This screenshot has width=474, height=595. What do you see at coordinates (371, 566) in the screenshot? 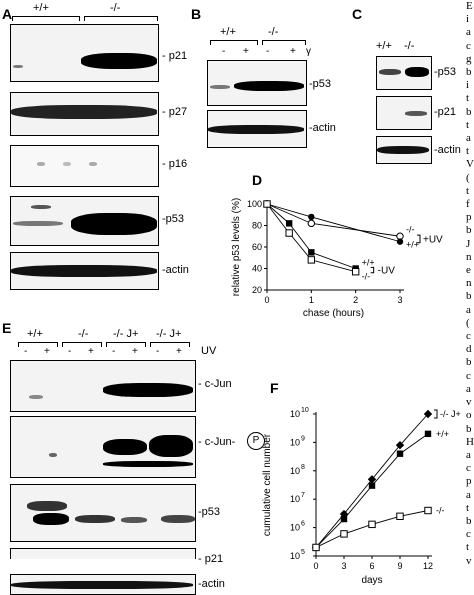
I see `f-xtick-label-2: 6` at bounding box center [371, 566].